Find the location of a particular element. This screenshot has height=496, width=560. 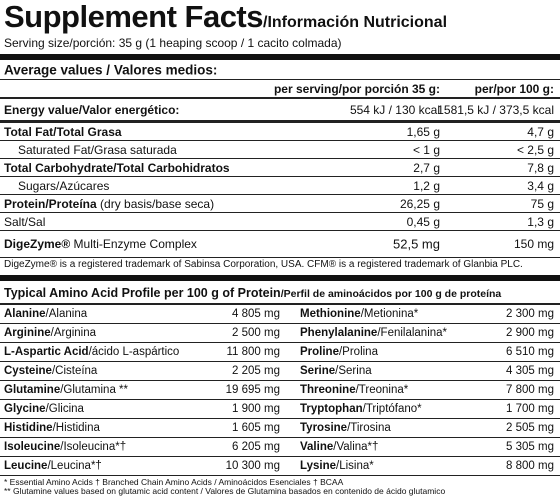

nutrient-label: Salt/Sal is located at coordinates (25, 221).